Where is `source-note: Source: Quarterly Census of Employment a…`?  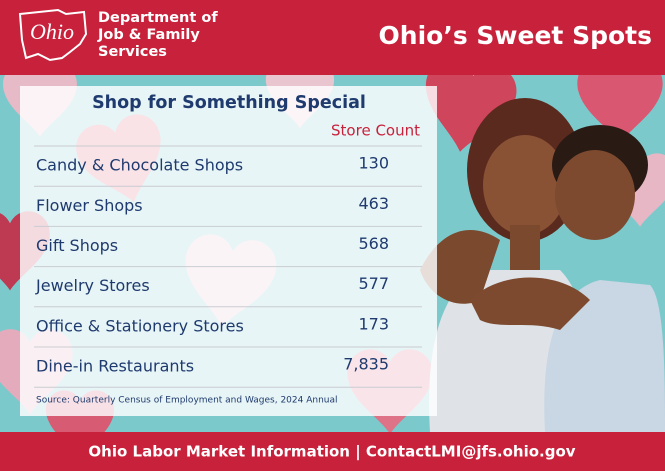 source-note: Source: Quarterly Census of Employment a… is located at coordinates (187, 401).